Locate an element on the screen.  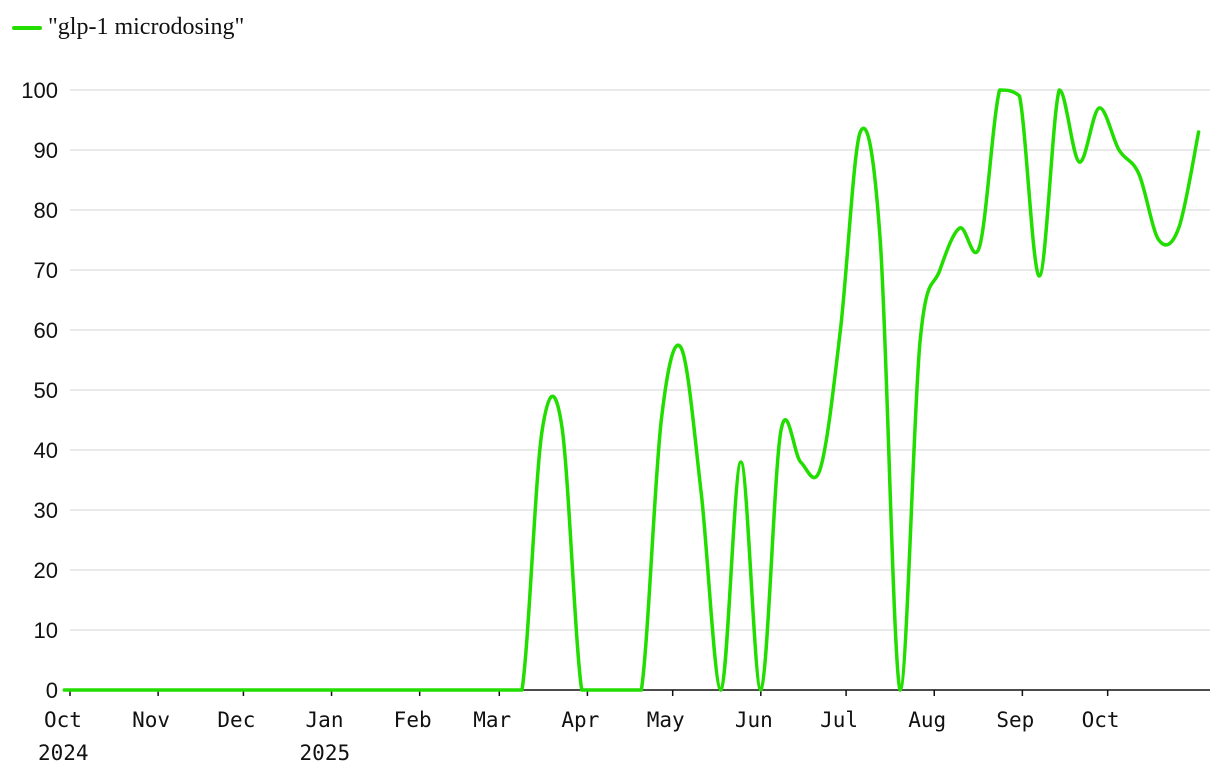
y-tick-label: 90 is located at coordinates (46, 150).